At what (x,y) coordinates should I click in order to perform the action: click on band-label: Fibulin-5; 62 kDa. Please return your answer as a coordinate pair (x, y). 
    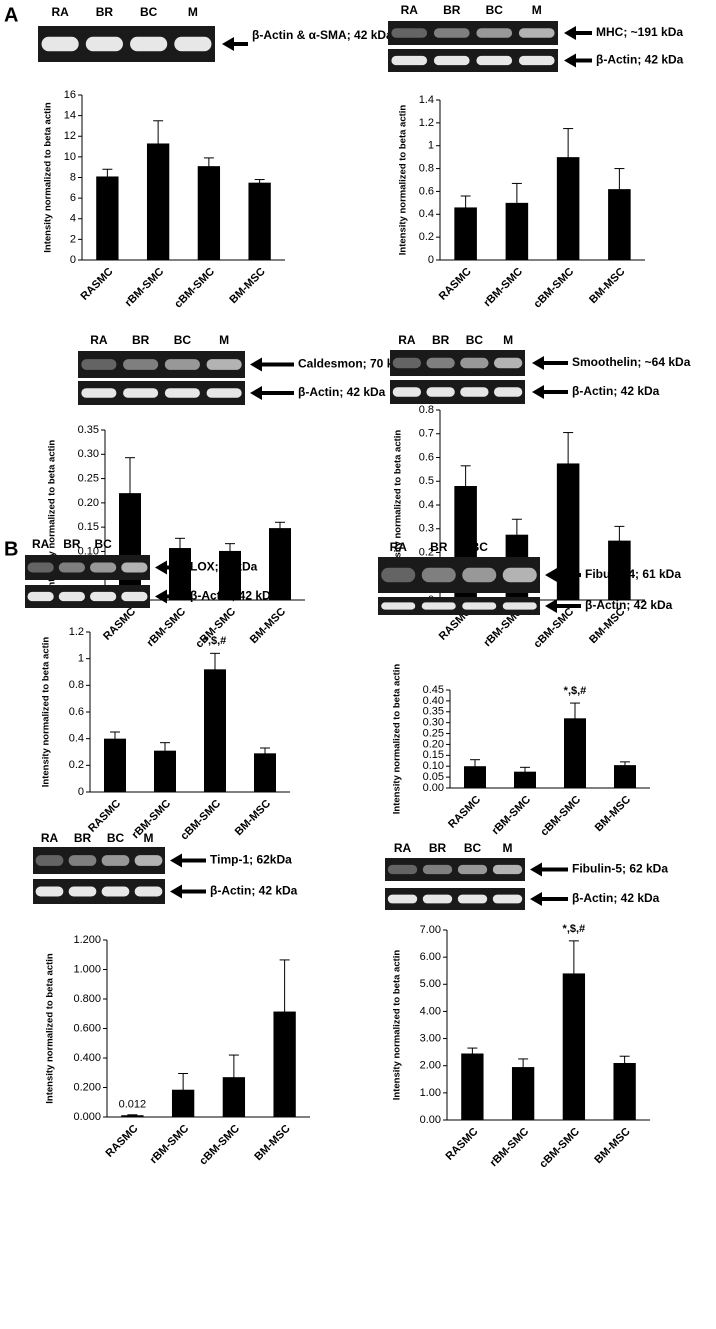
    Looking at the image, I should click on (620, 869).